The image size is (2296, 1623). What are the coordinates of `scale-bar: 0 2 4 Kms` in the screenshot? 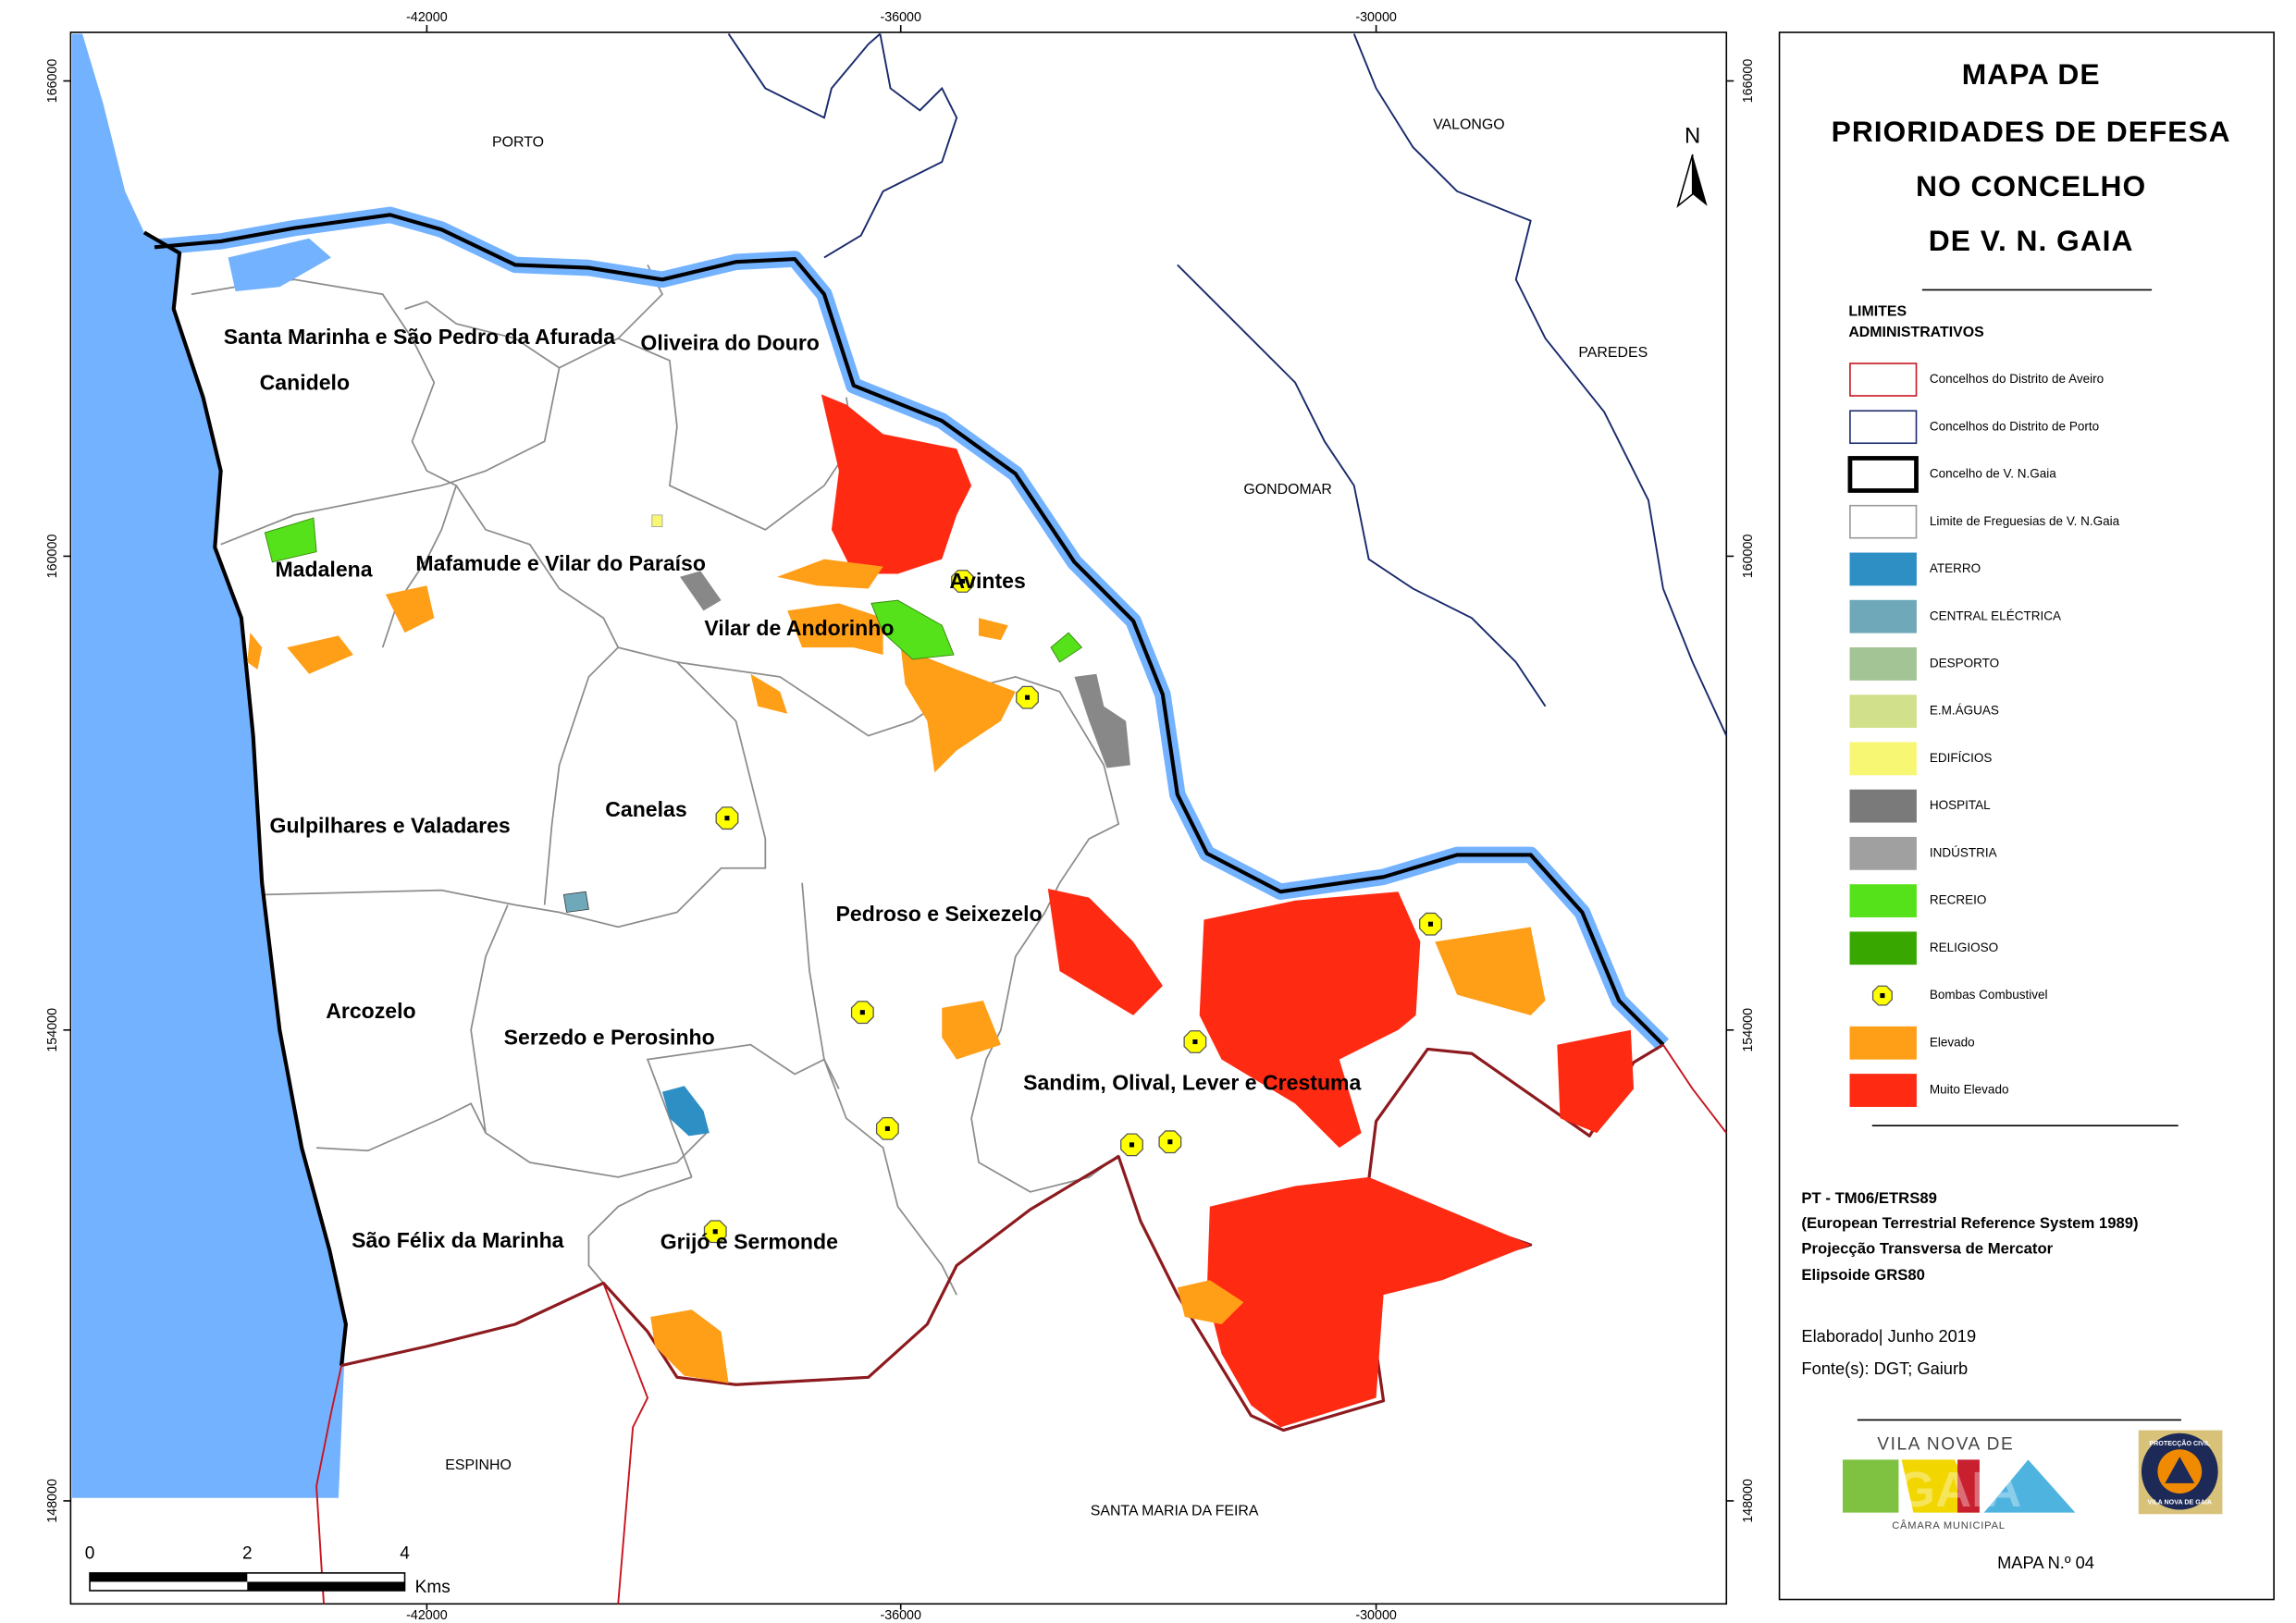 It's located at (268, 1570).